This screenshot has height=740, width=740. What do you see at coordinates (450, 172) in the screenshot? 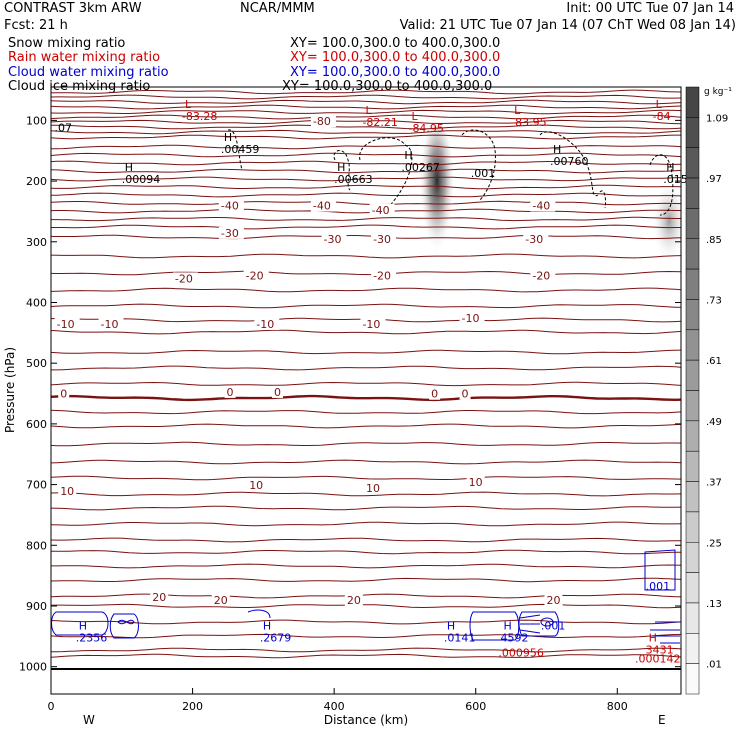
I see `cloud-ice-contours` at bounding box center [450, 172].